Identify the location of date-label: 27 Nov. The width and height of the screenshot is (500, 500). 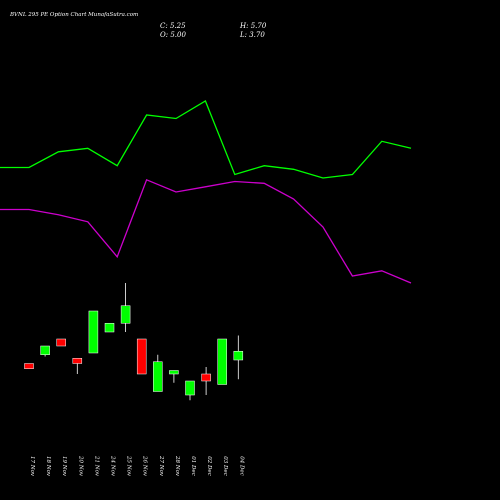
(161, 466).